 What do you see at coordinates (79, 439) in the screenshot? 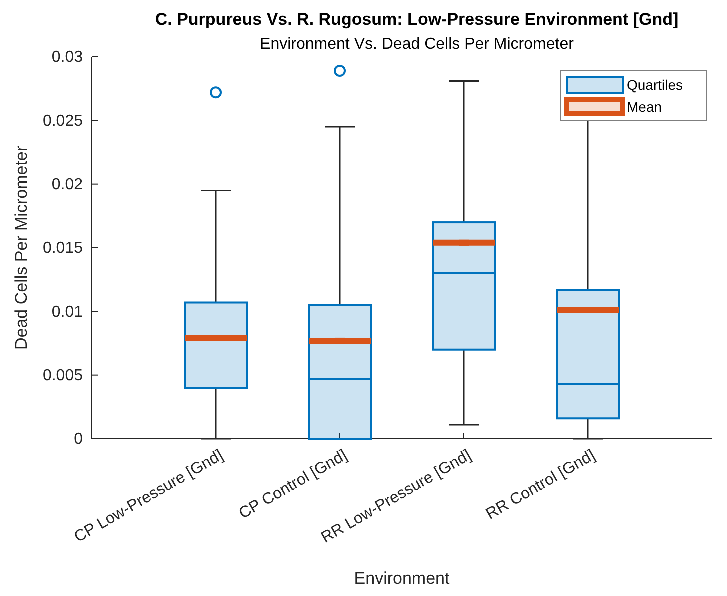
I see `y-tick-label: 0` at bounding box center [79, 439].